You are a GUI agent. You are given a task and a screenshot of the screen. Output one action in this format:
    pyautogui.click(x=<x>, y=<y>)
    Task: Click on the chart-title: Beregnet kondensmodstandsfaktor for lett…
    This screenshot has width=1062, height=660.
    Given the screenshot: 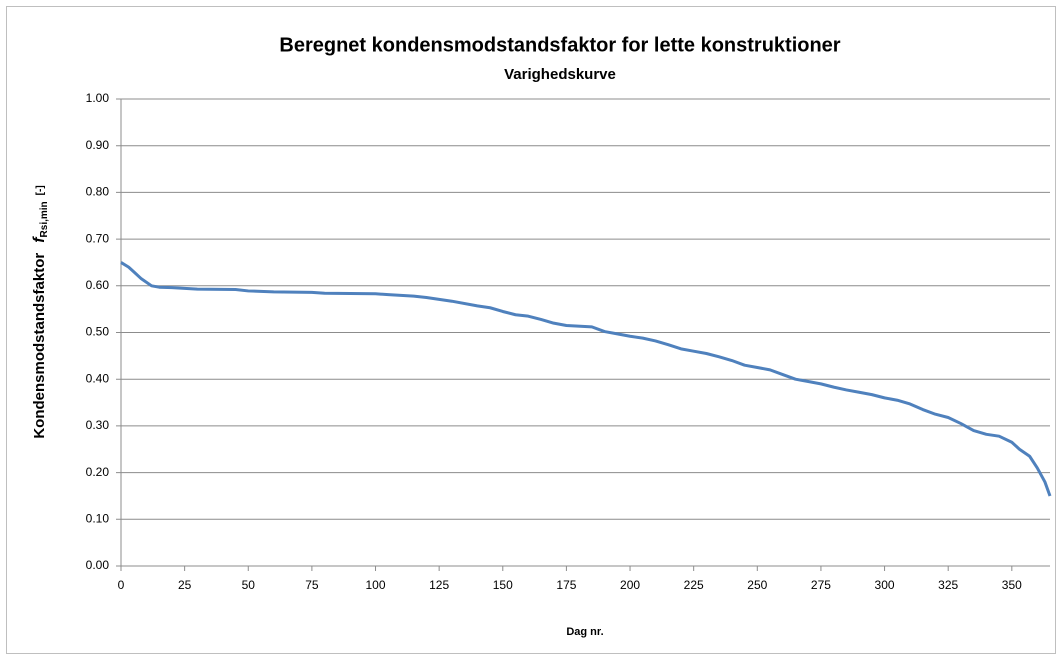 What is the action you would take?
    pyautogui.click(x=559, y=45)
    